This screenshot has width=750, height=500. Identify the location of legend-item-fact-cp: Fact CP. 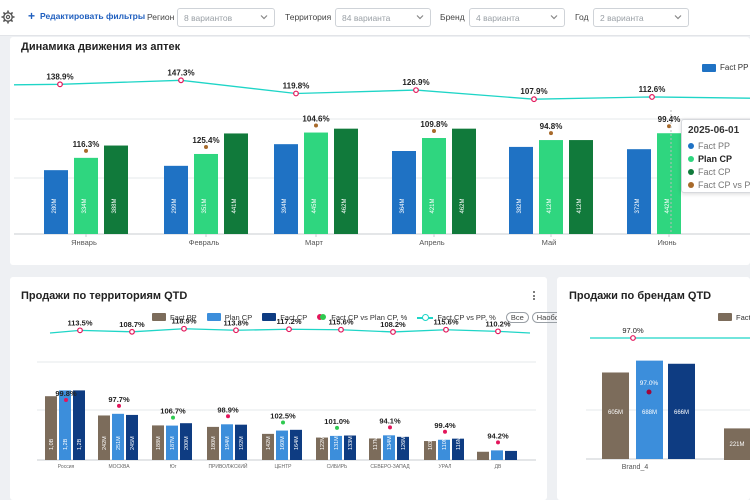
(284, 317).